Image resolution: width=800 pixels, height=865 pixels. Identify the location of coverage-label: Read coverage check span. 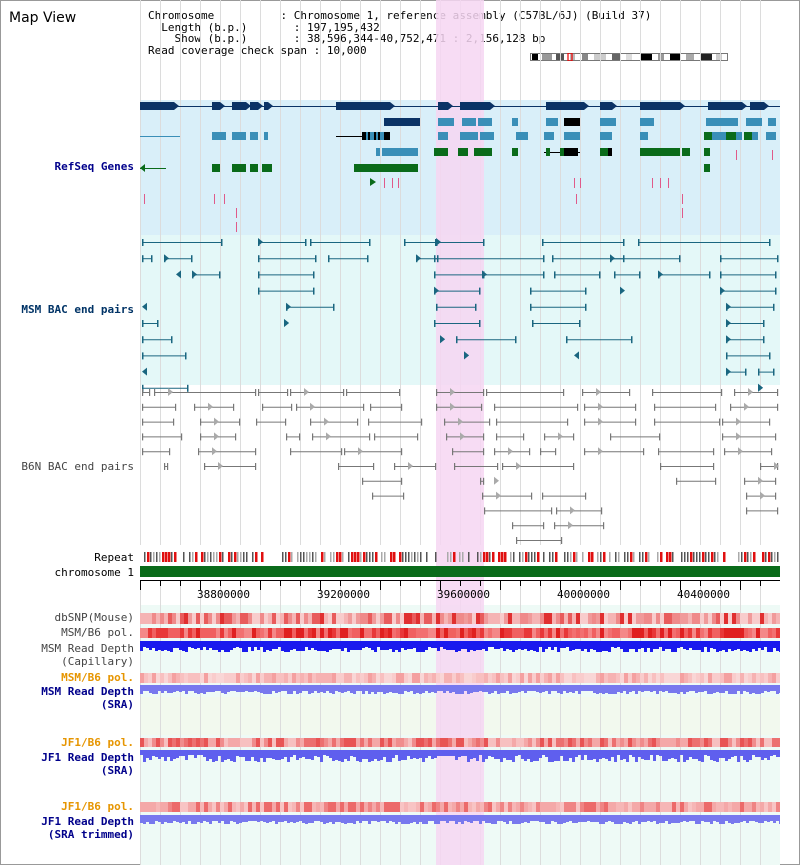
(227, 50).